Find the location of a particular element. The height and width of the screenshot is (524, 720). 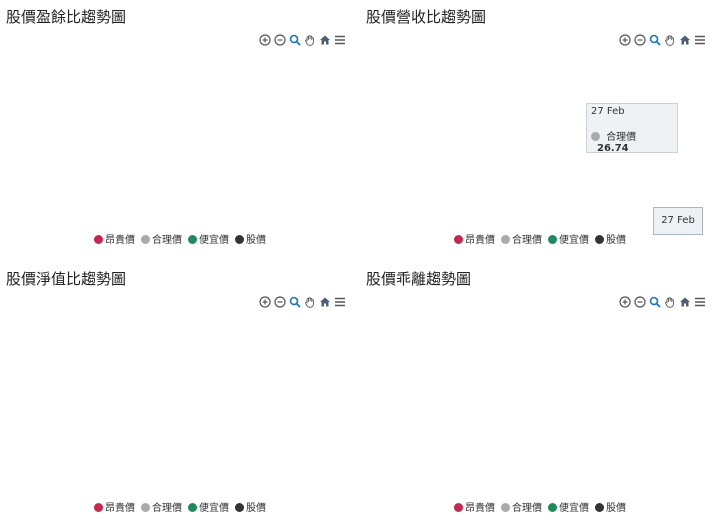

chart-title: 股價乖離趨勢圖 is located at coordinates (419, 279).